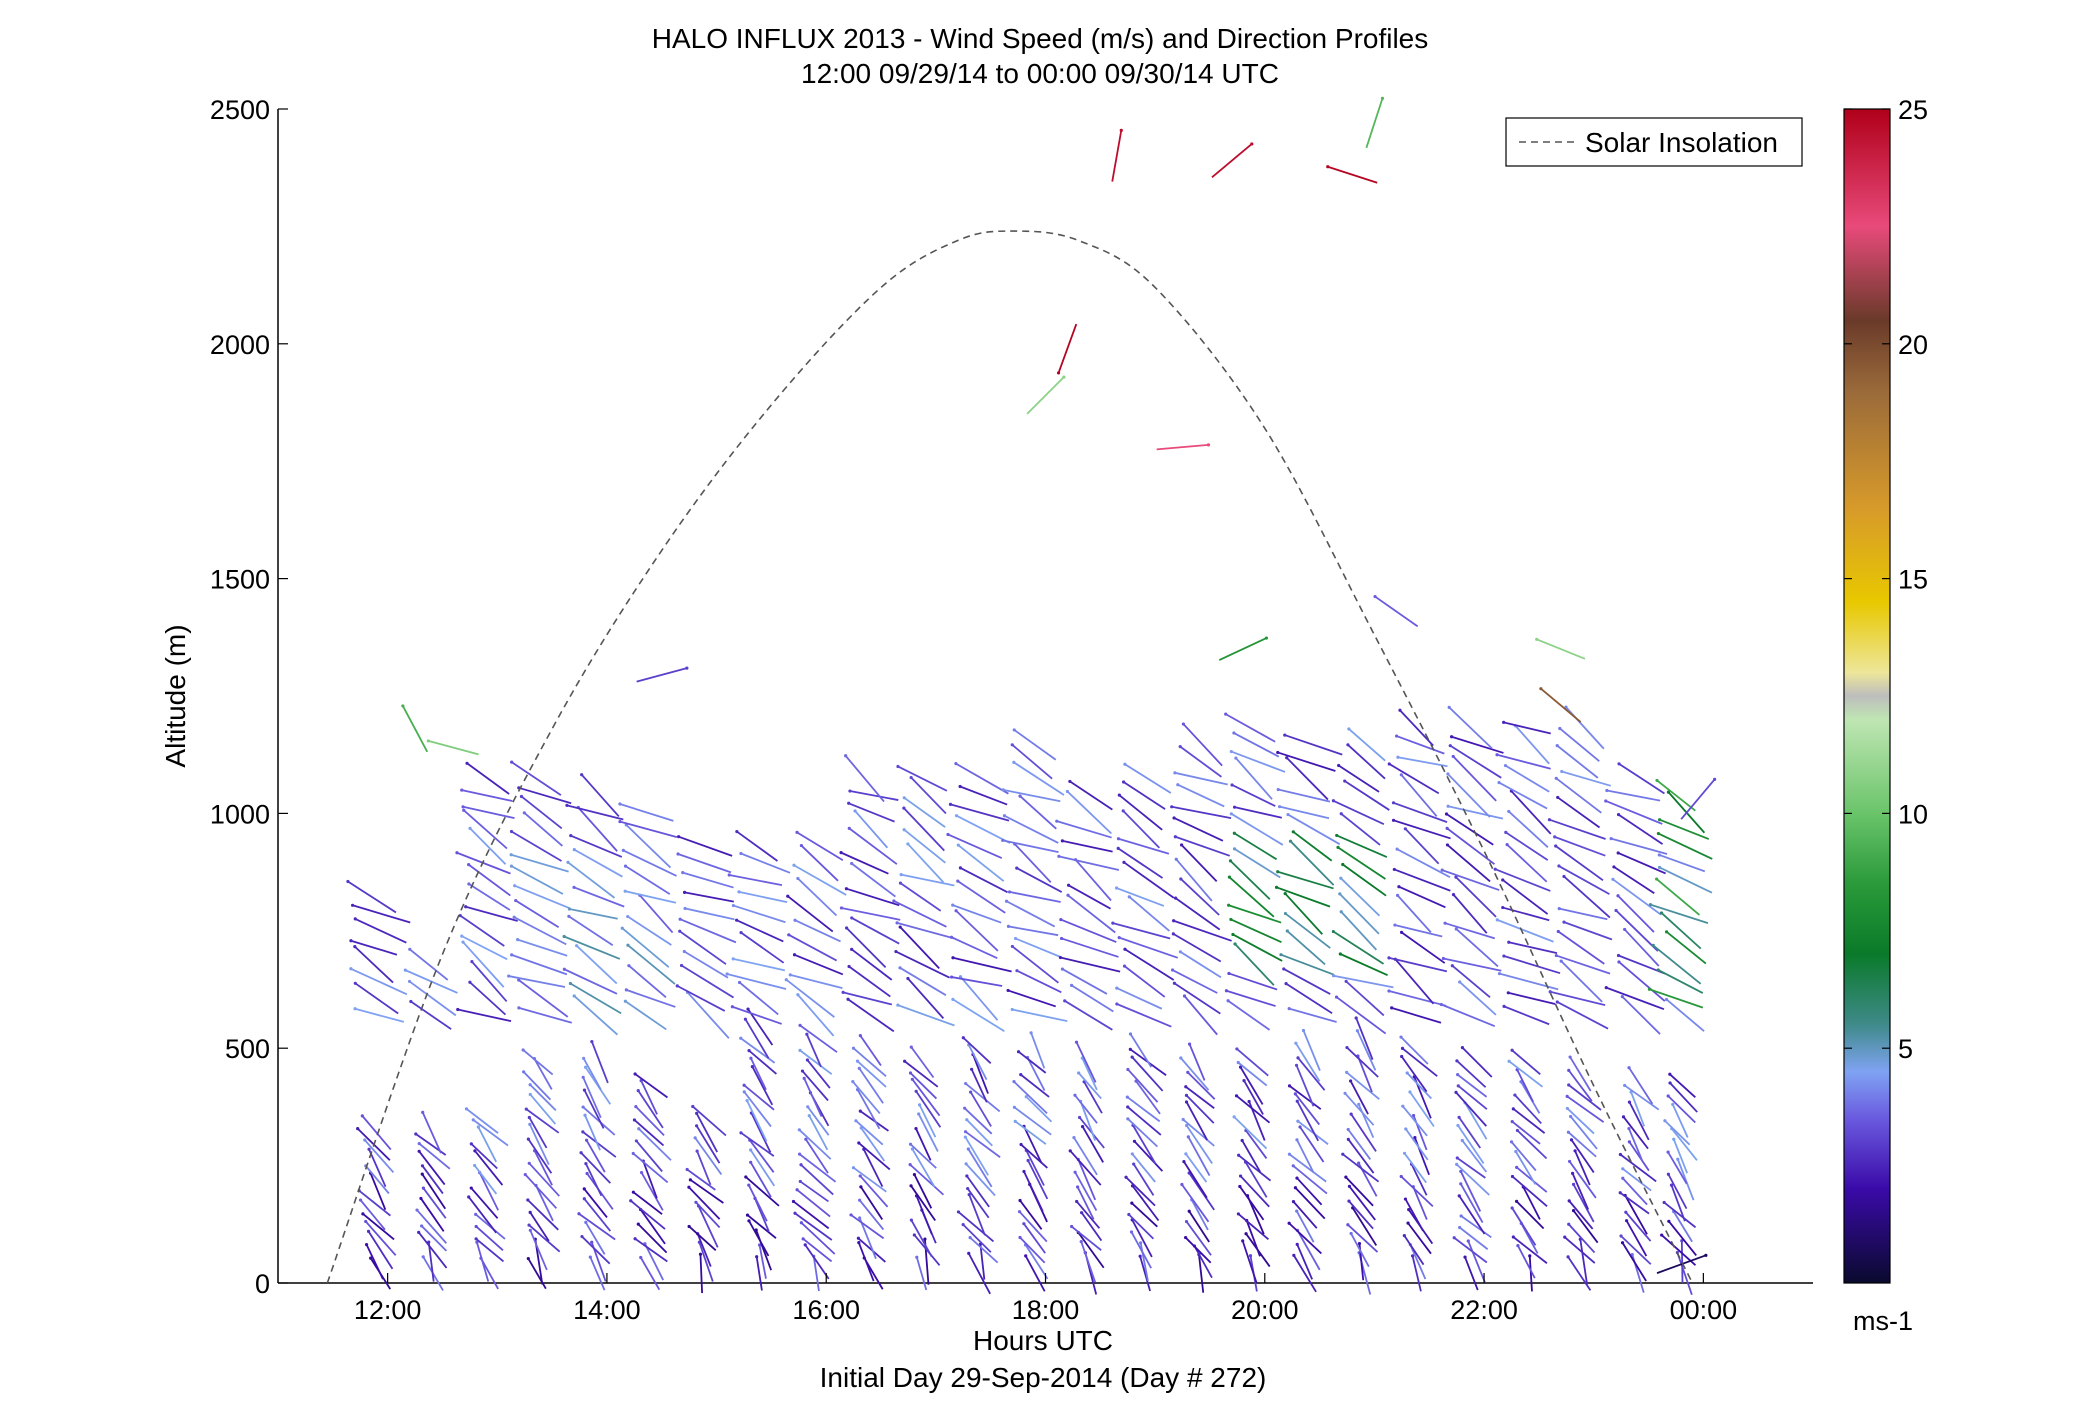 The width and height of the screenshot is (2098, 1425). Describe the element at coordinates (388, 1310) in the screenshot. I see `x-tick-label: 12:00` at that location.